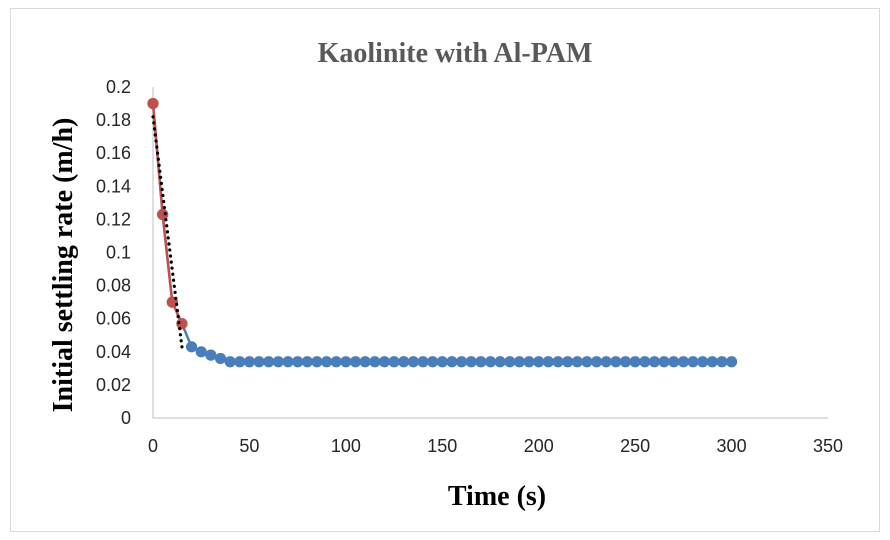  Describe the element at coordinates (63, 265) in the screenshot. I see `y-axis-title: Initial settling rate (m/h)` at that location.